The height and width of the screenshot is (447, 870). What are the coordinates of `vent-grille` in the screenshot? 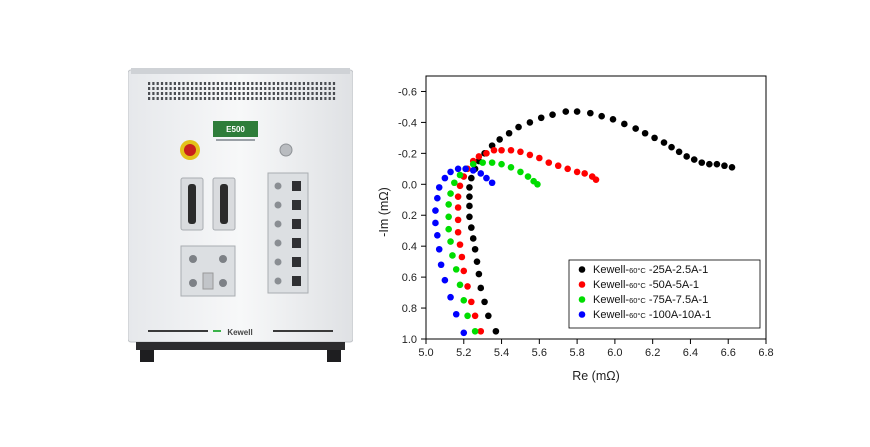 It's located at (242, 91).